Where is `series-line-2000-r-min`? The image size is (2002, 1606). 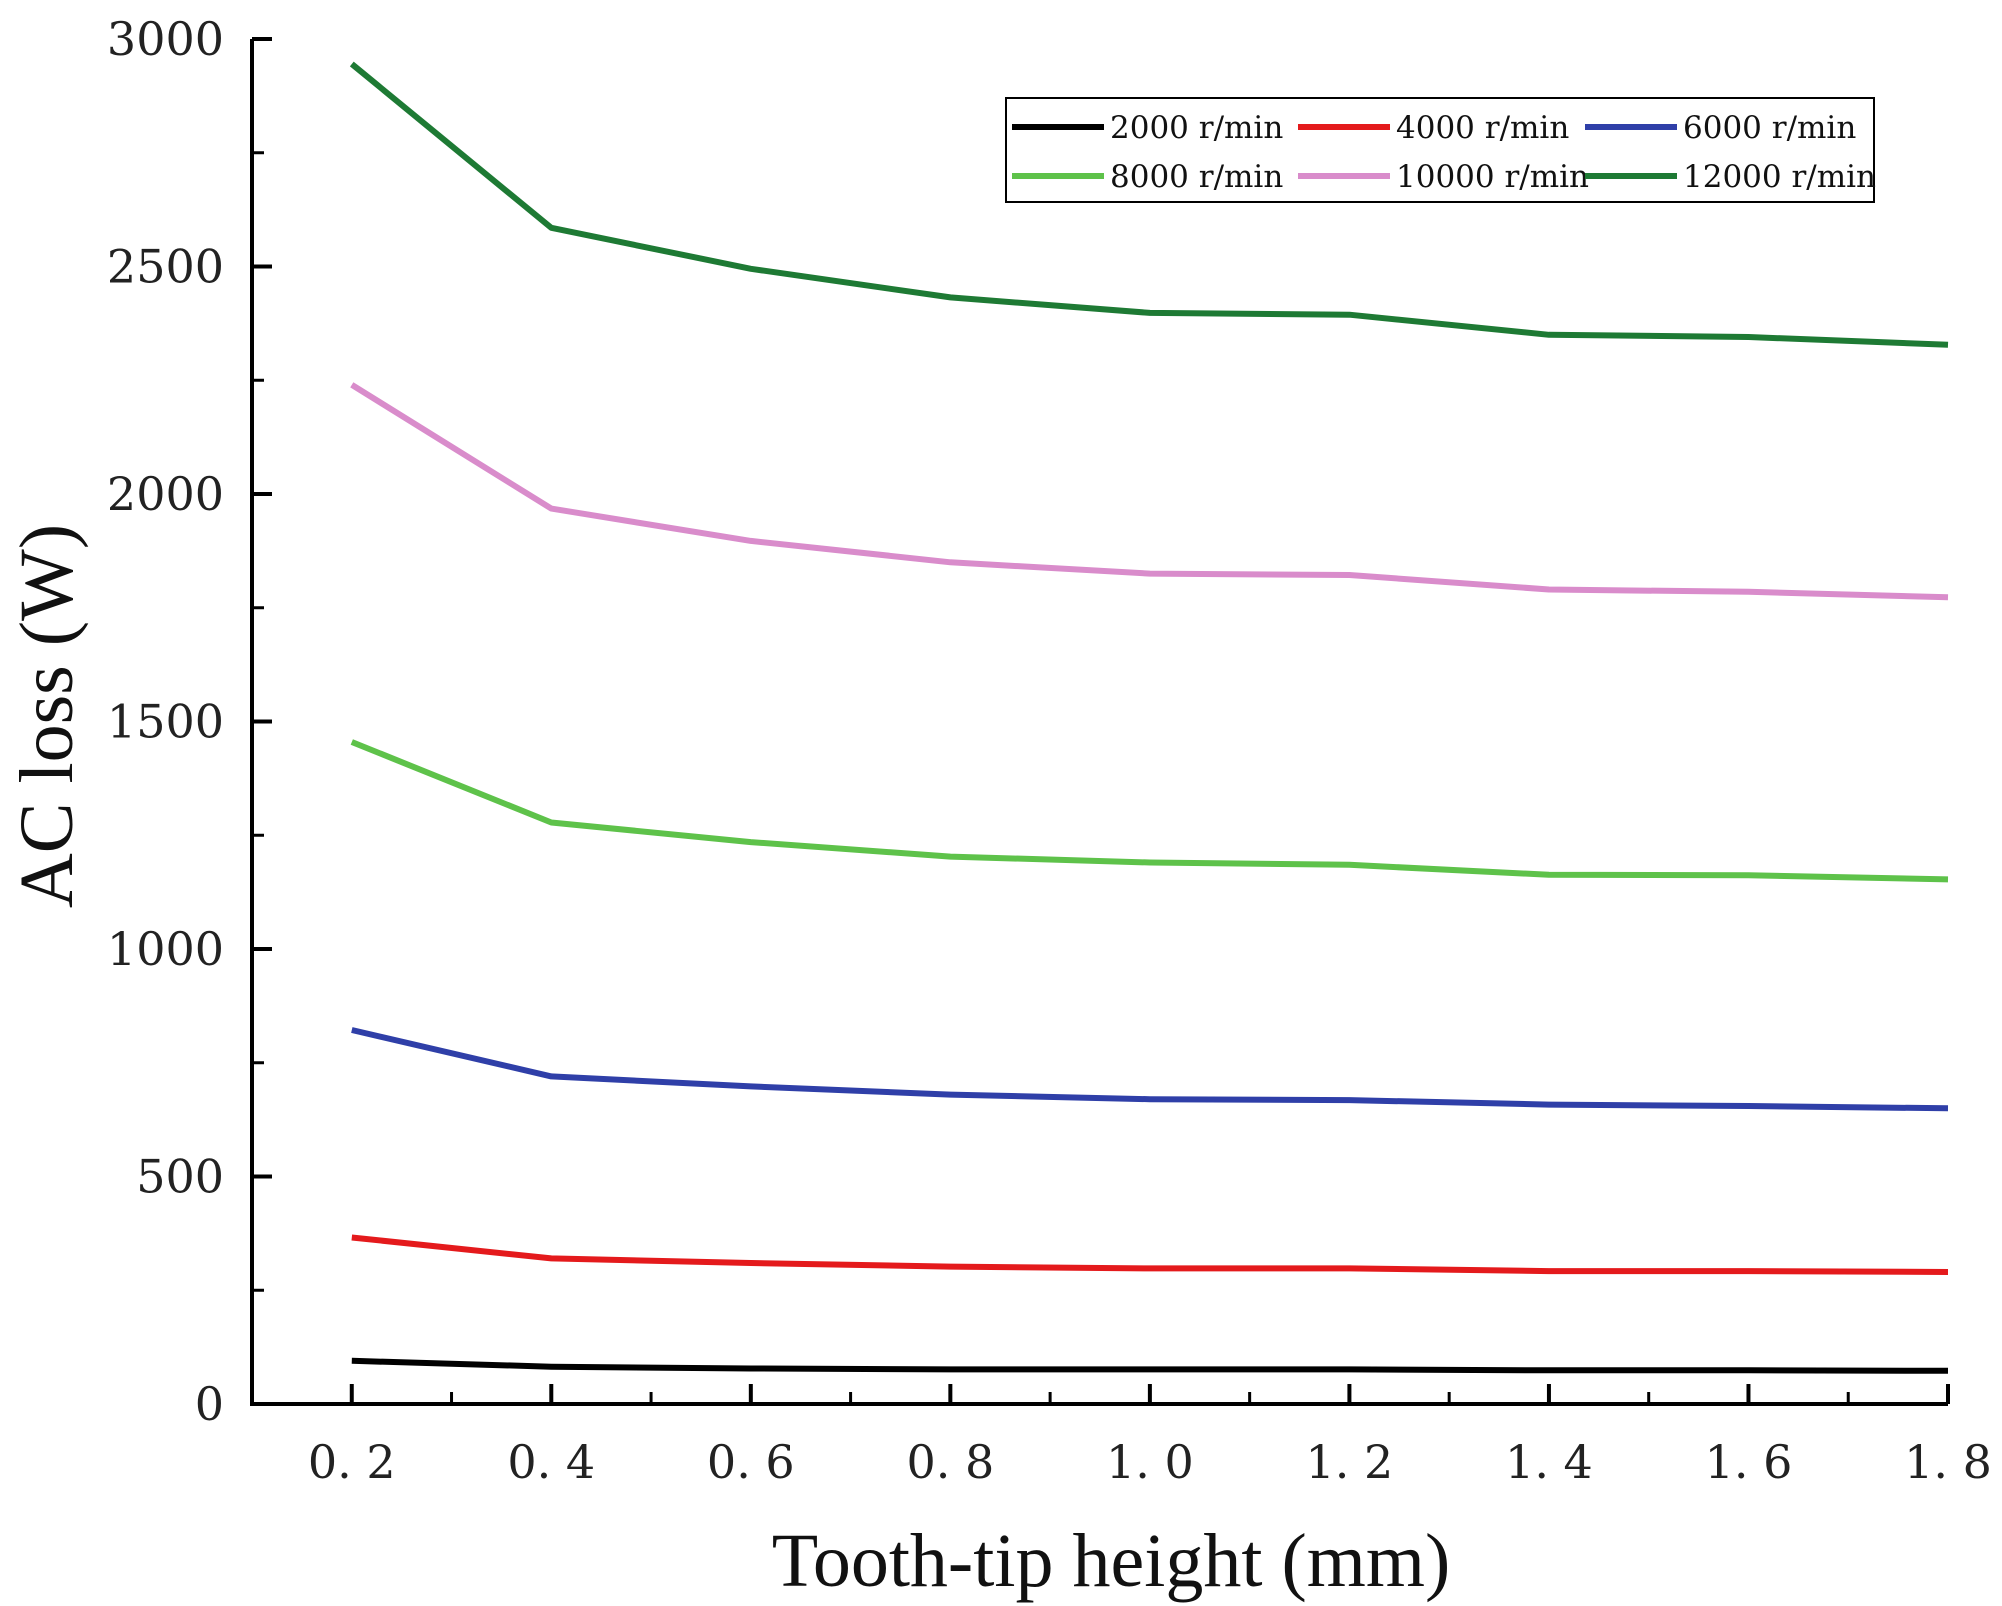 series-line-2000-r-min is located at coordinates (1150, 1365).